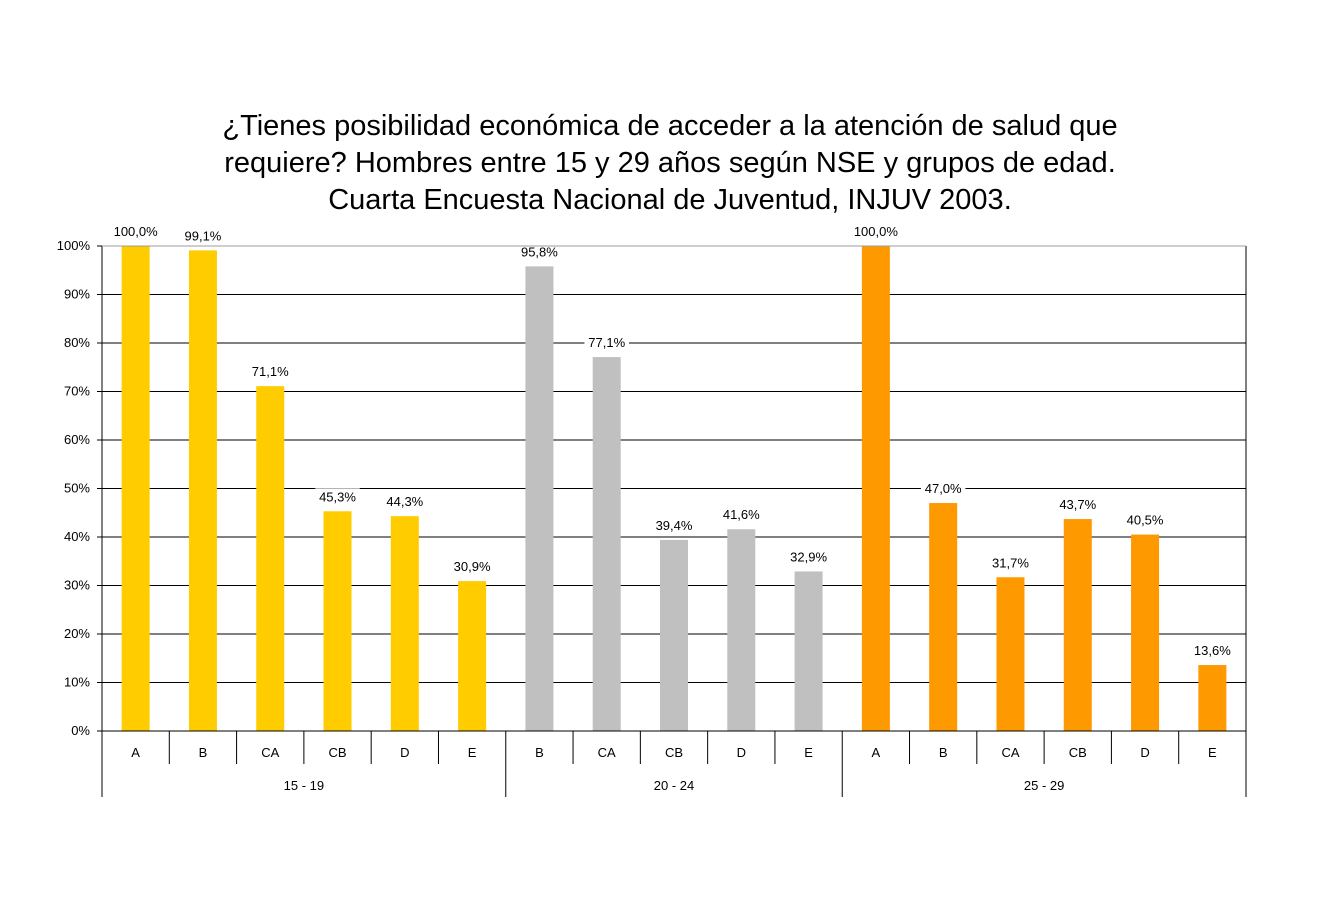 This screenshot has height=907, width=1323. I want to click on data-label: 99,1%, so click(203, 235).